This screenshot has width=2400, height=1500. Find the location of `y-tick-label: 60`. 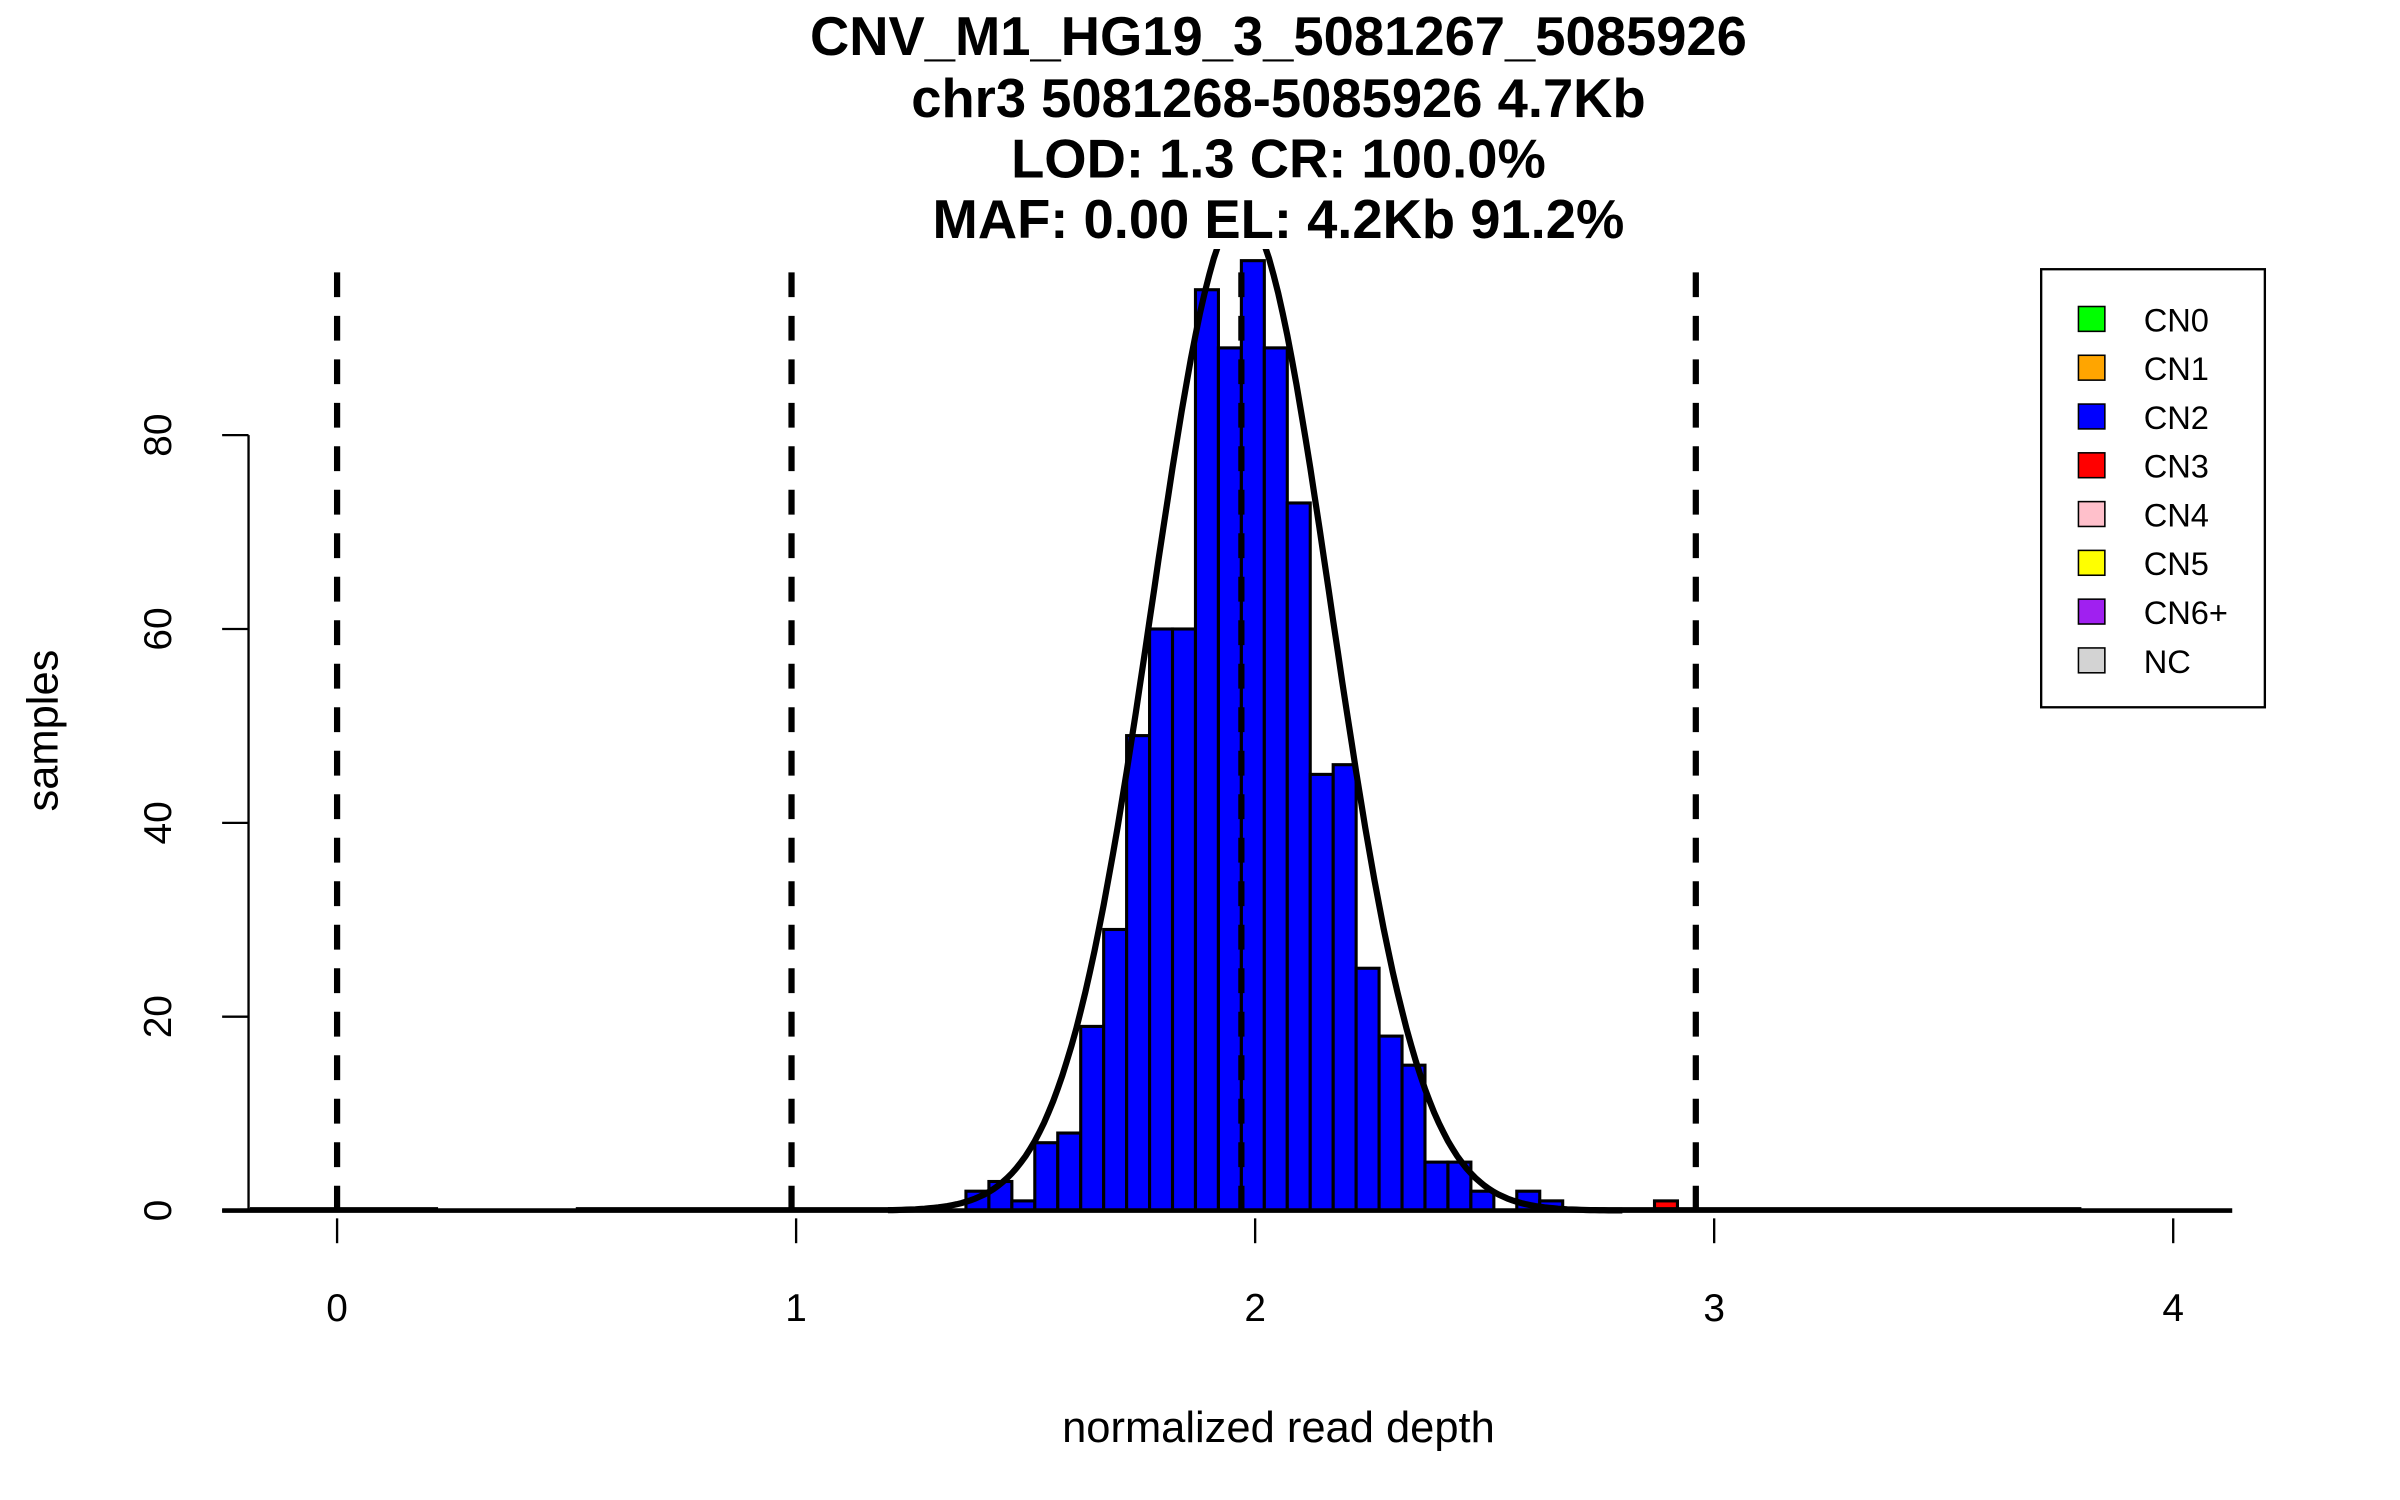

y-tick-label: 60 is located at coordinates (158, 628).